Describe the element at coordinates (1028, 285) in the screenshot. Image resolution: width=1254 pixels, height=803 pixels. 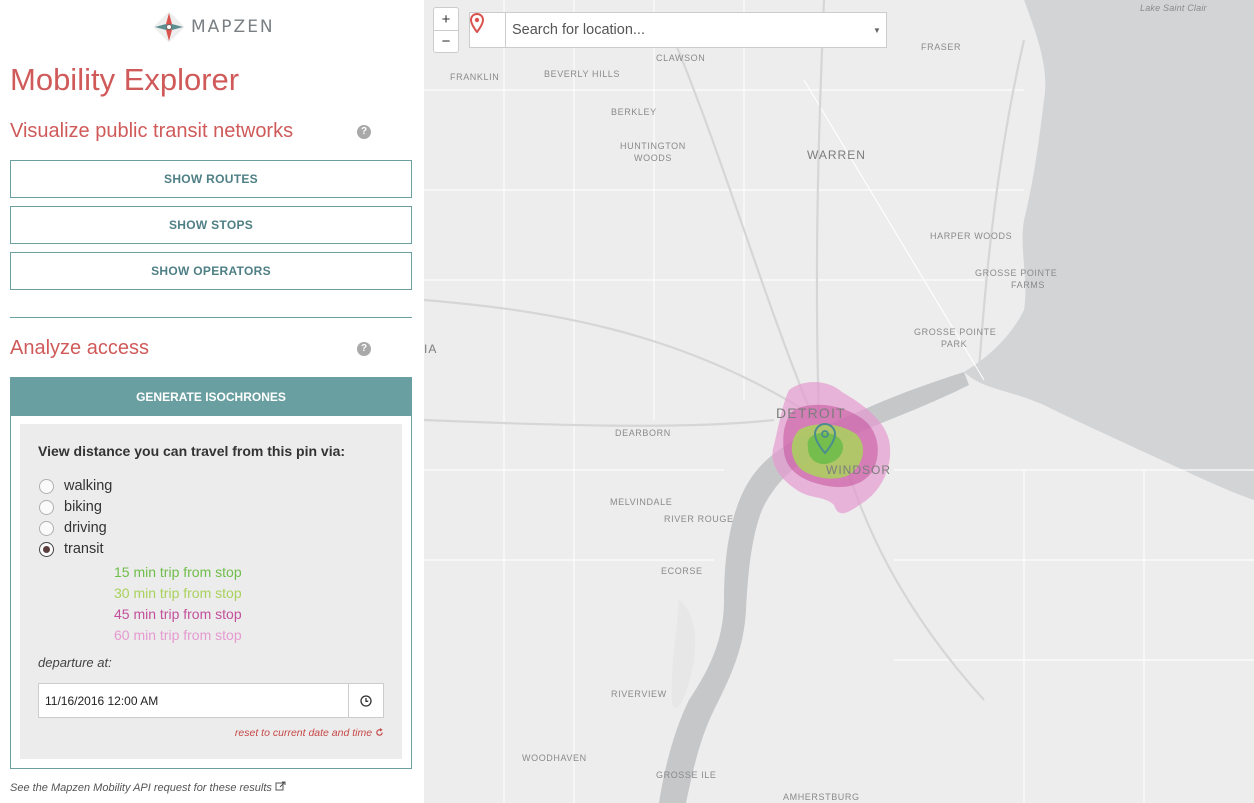
I see `map-label-farms: FARMS` at that location.